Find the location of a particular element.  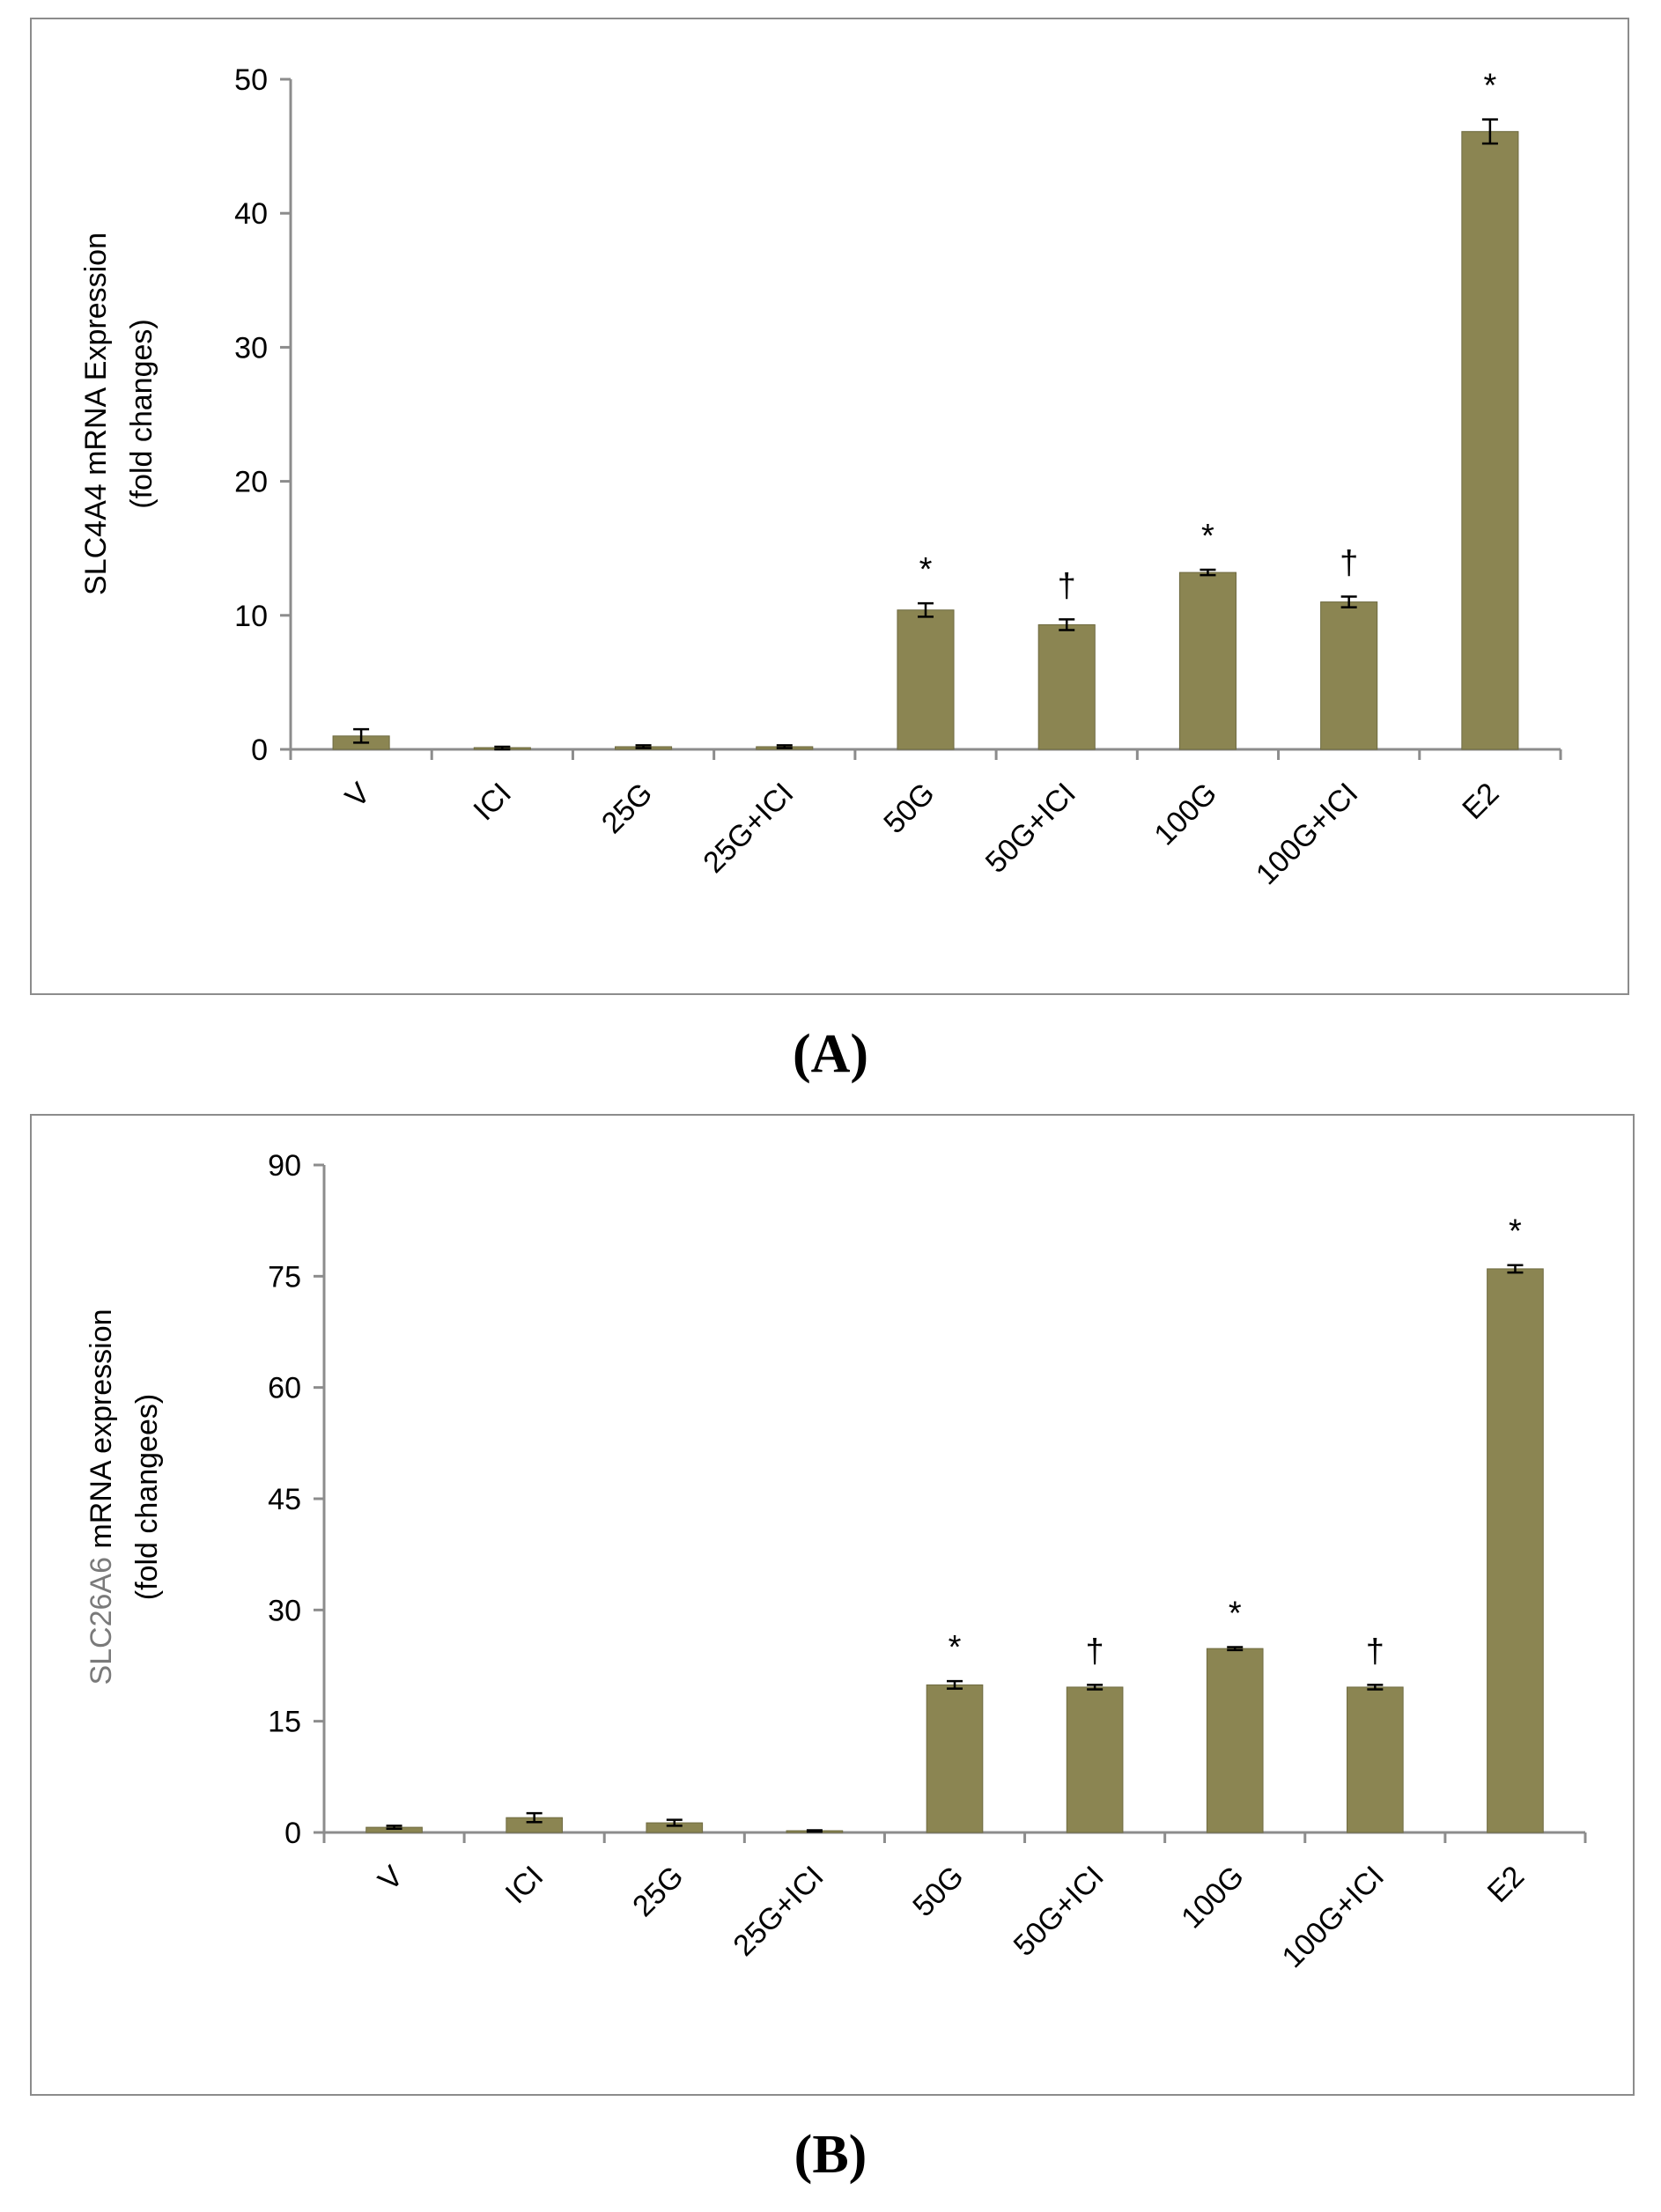

significance-marker-a-5: † is located at coordinates (1067, 585).